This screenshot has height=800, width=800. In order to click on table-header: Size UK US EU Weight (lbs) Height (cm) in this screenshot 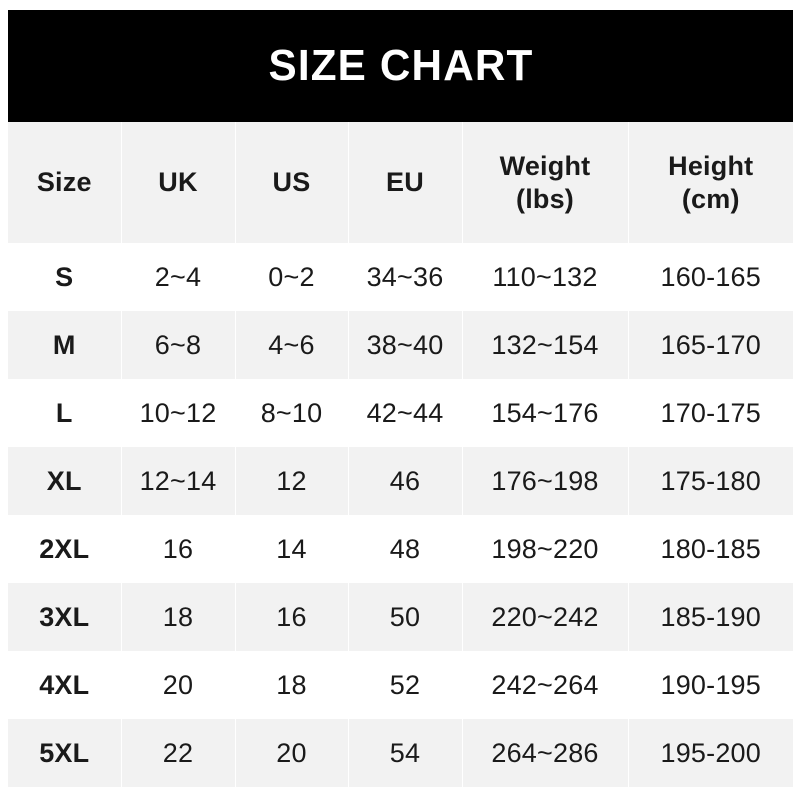, I will do `click(400, 182)`.